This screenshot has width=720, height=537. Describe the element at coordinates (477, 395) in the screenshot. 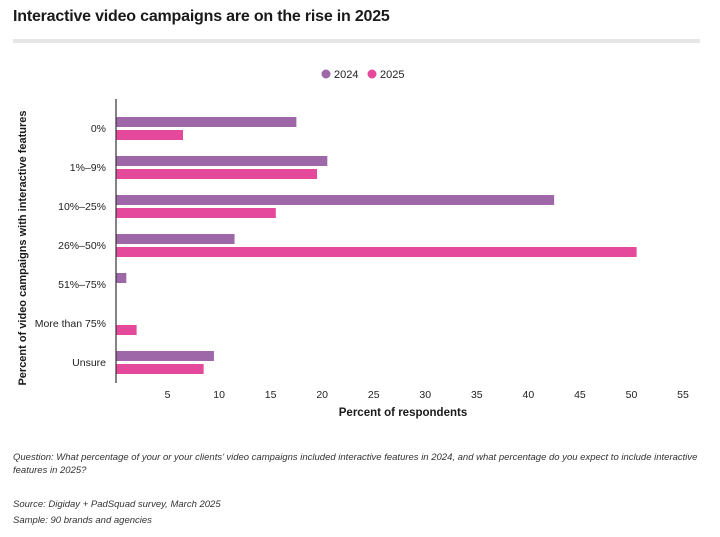

I see `x-tick-35: 35` at that location.